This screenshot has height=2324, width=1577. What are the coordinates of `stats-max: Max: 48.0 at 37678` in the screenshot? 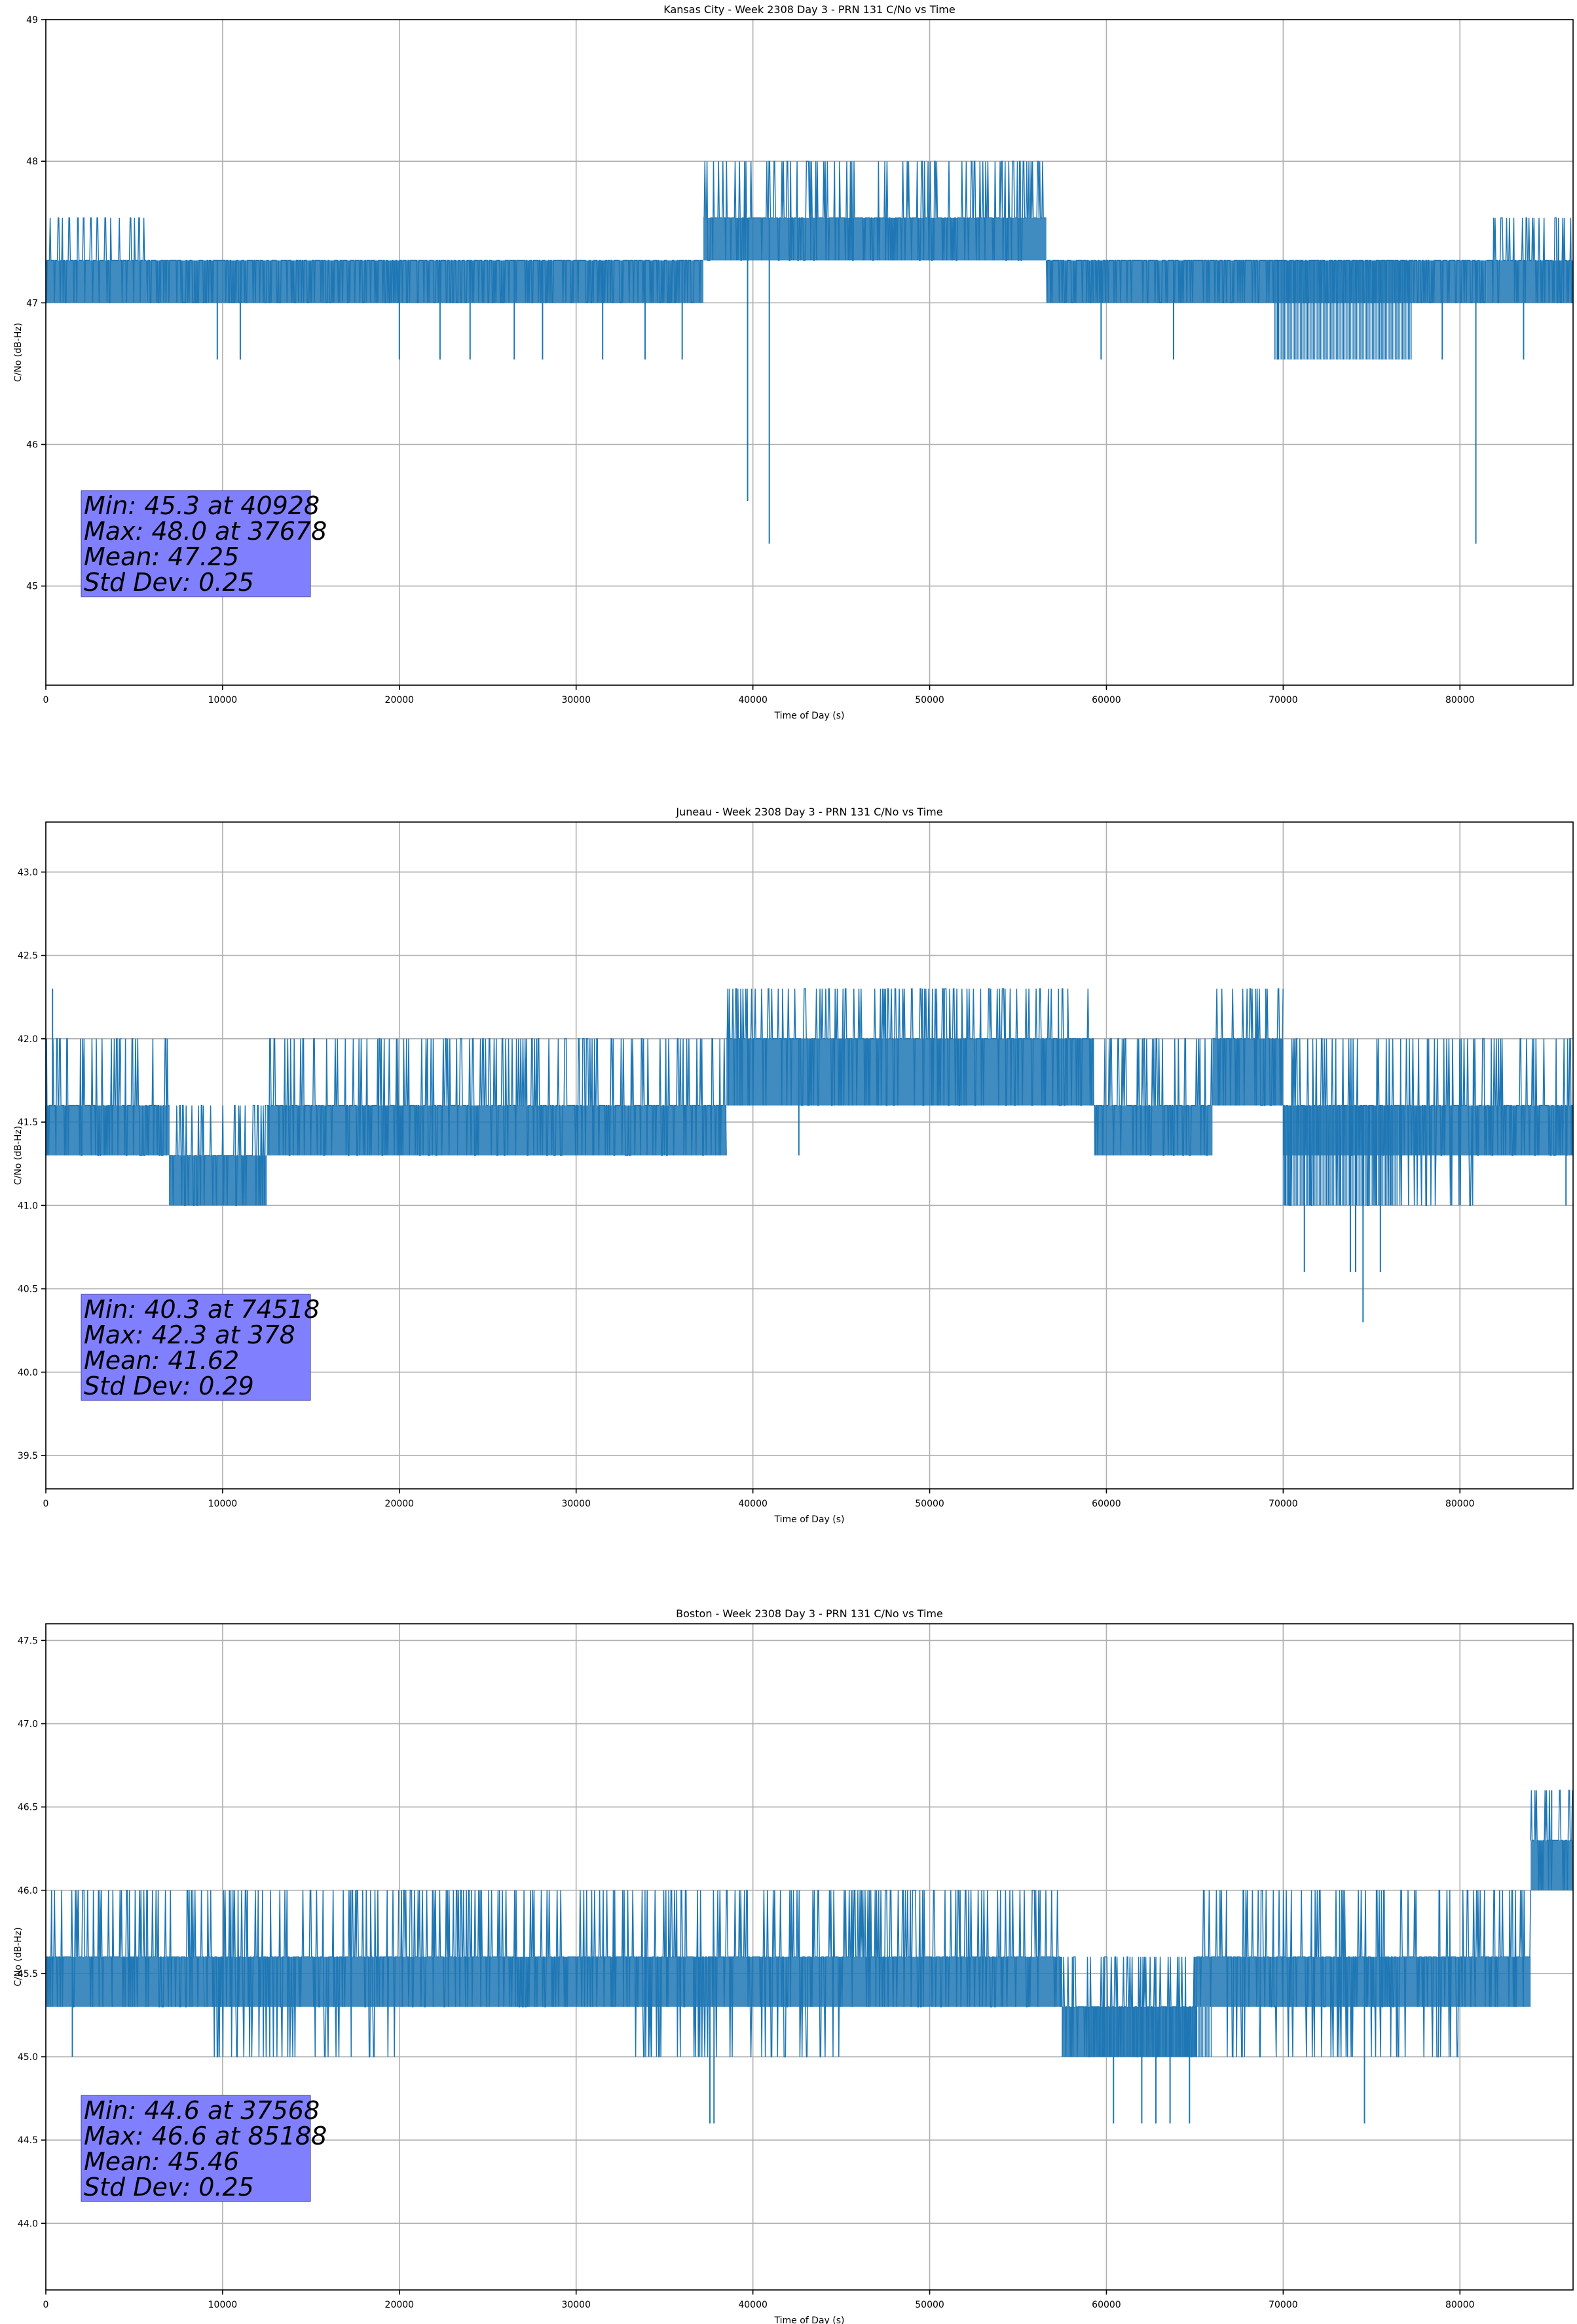 It's located at (205, 531).